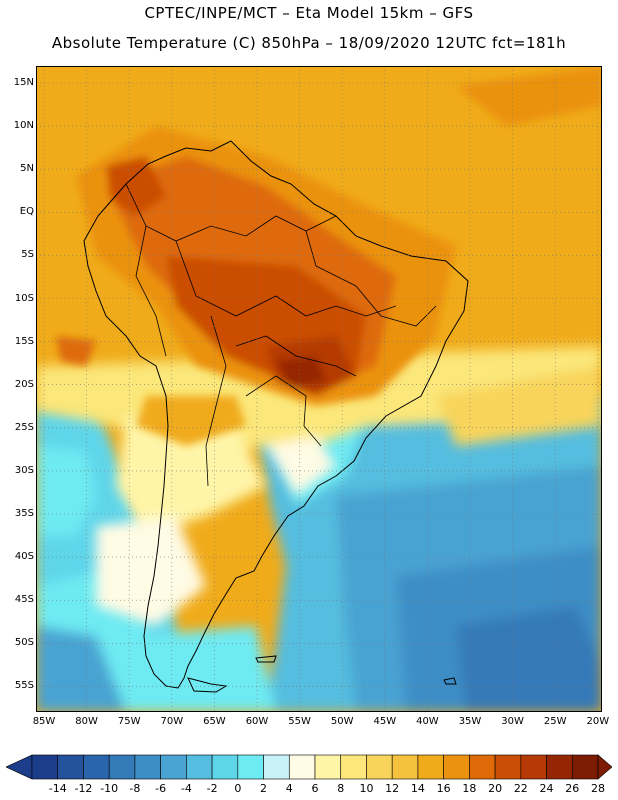 This screenshot has height=800, width=618. What do you see at coordinates (129, 721) in the screenshot?
I see `longitude-label: 75W` at bounding box center [129, 721].